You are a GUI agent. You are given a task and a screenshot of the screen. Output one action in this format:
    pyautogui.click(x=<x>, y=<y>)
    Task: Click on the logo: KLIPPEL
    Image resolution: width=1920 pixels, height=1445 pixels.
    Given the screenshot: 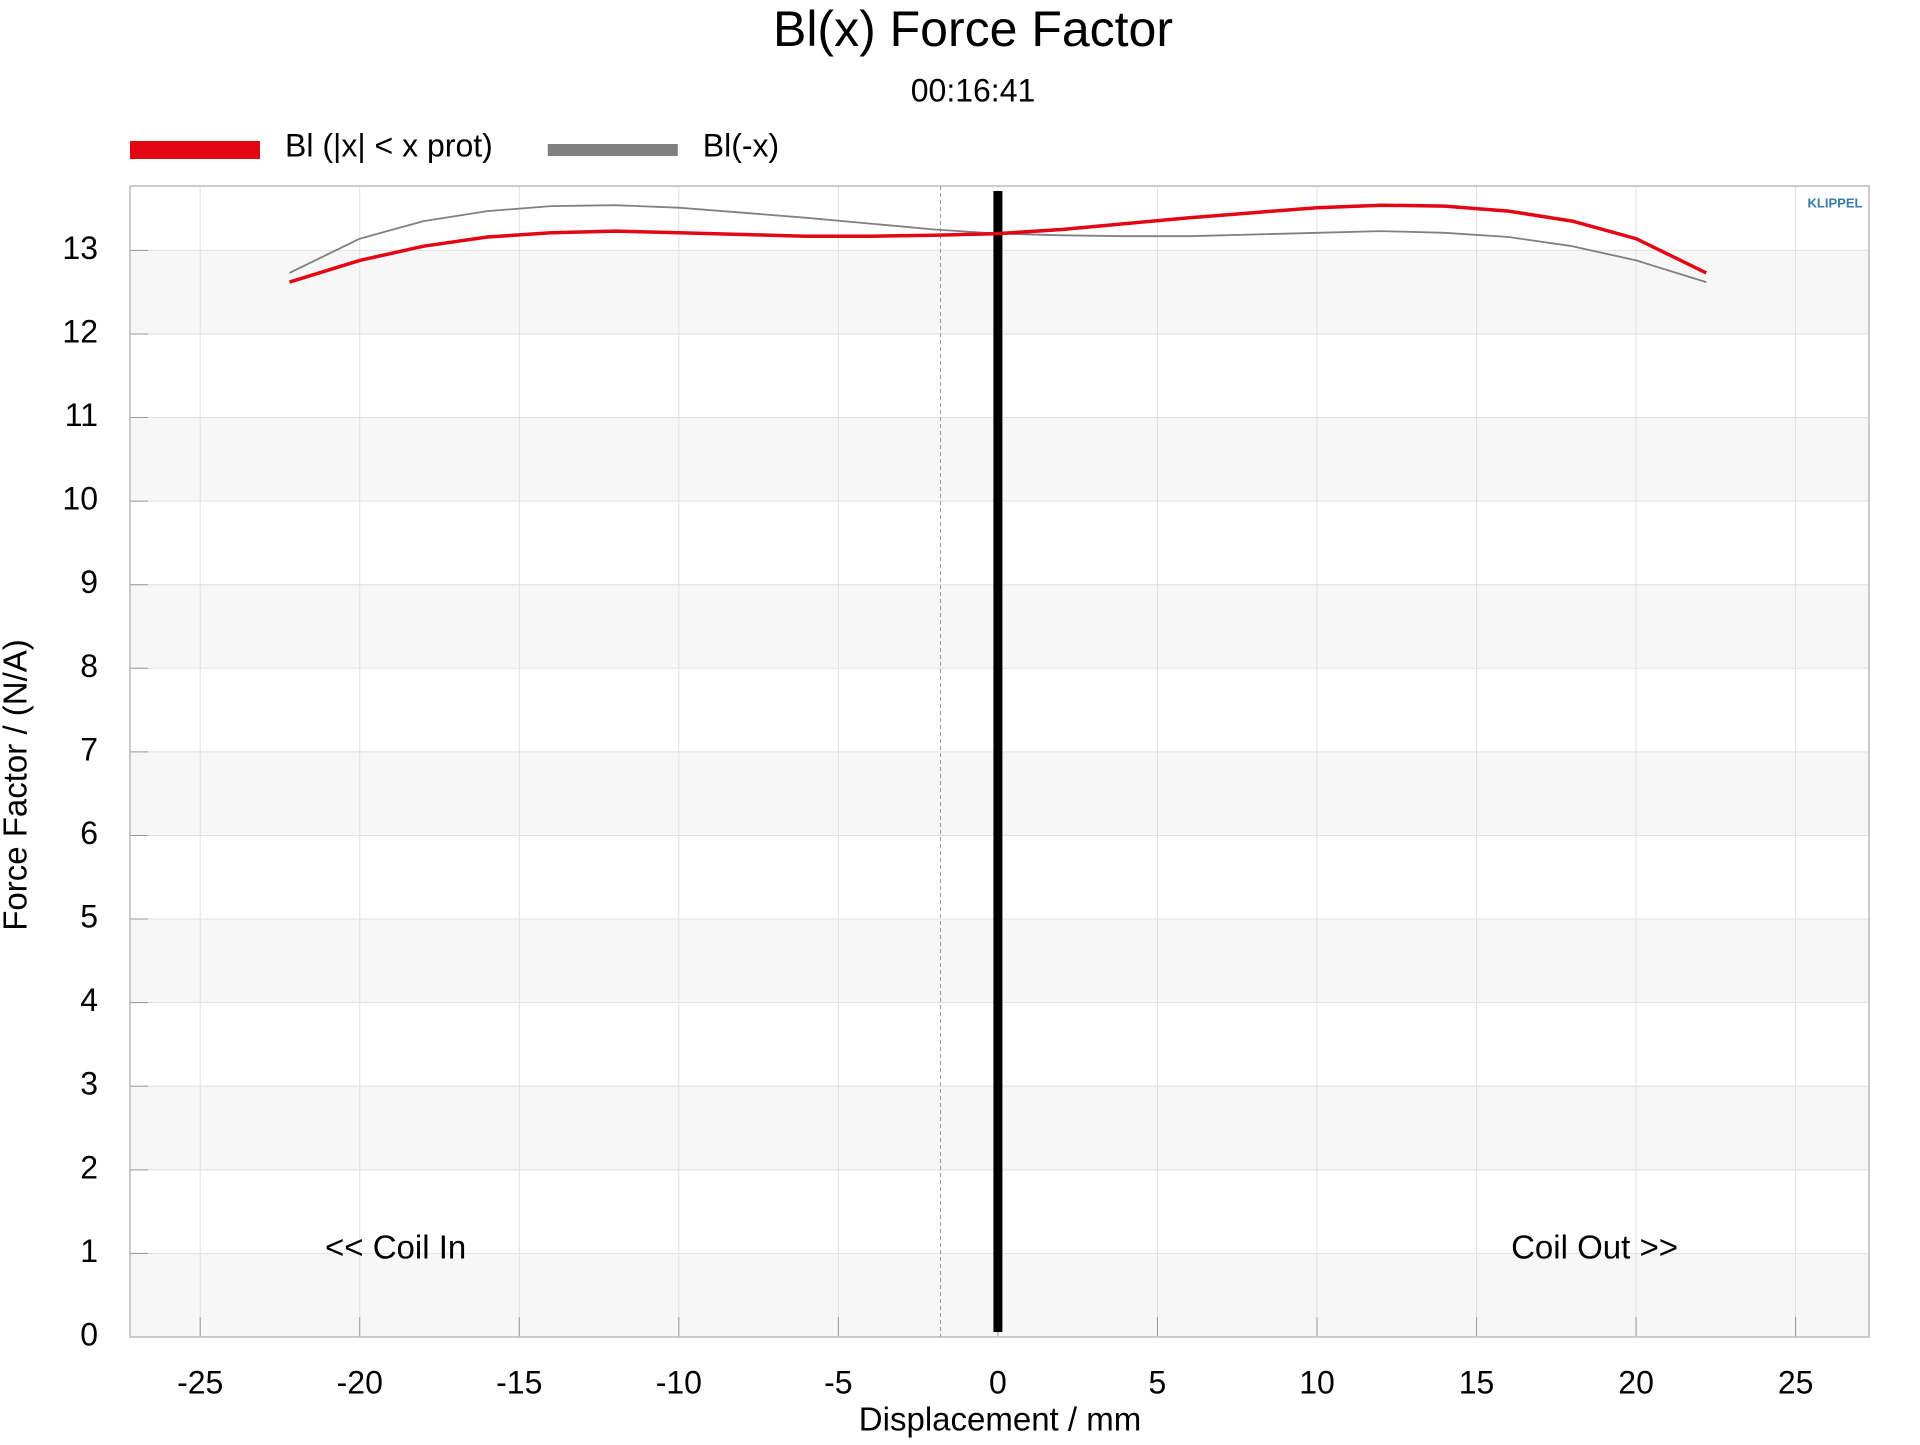 What is the action you would take?
    pyautogui.click(x=1835, y=202)
    